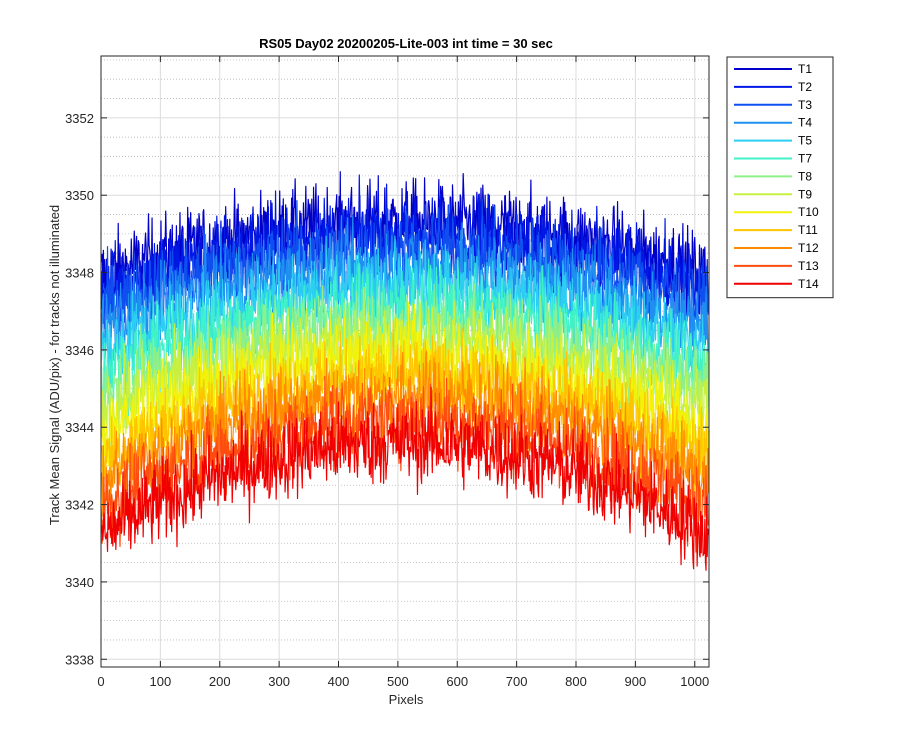 Image resolution: width=900 pixels, height=750 pixels. Describe the element at coordinates (79, 118) in the screenshot. I see `y-tick-label: 3352` at that location.